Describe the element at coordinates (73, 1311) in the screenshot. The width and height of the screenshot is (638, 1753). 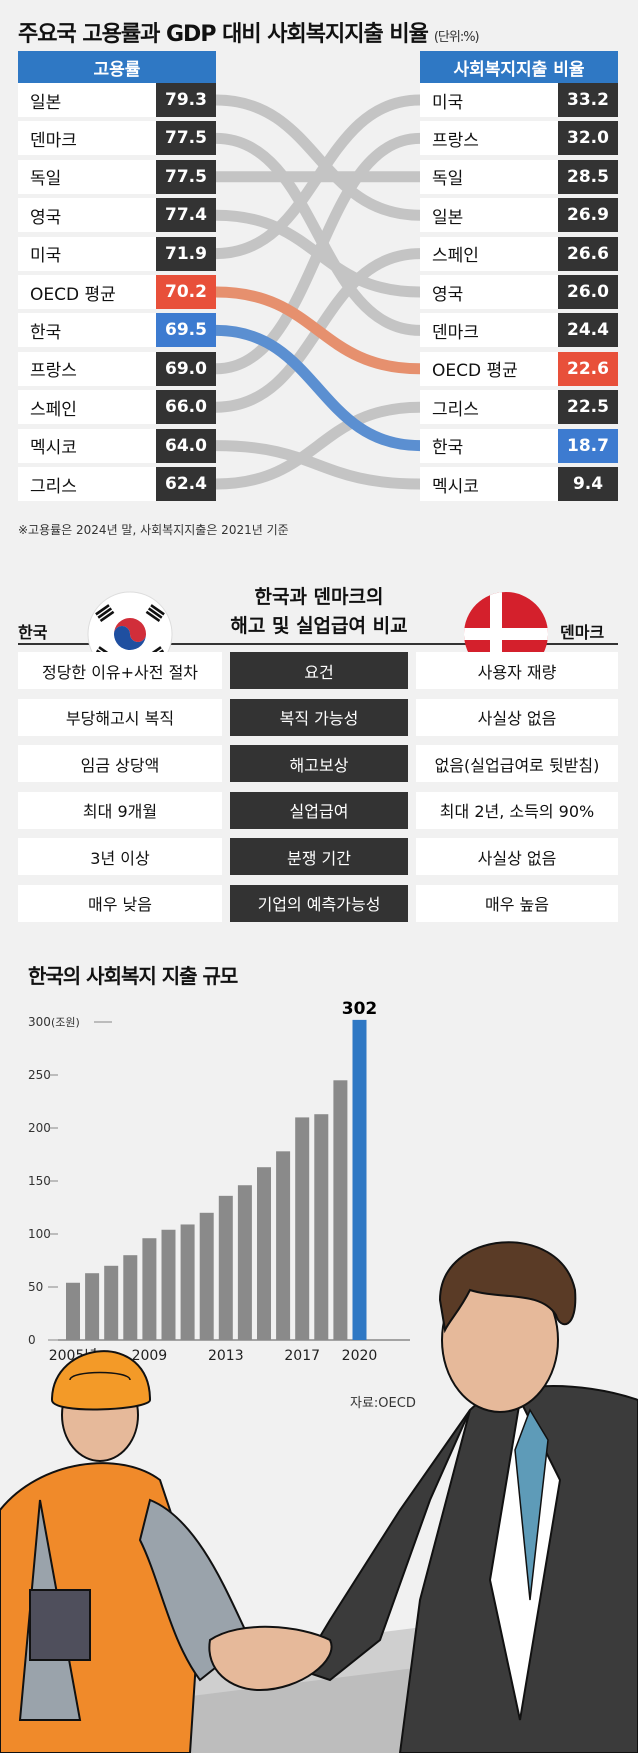
I see `bar-2005` at that location.